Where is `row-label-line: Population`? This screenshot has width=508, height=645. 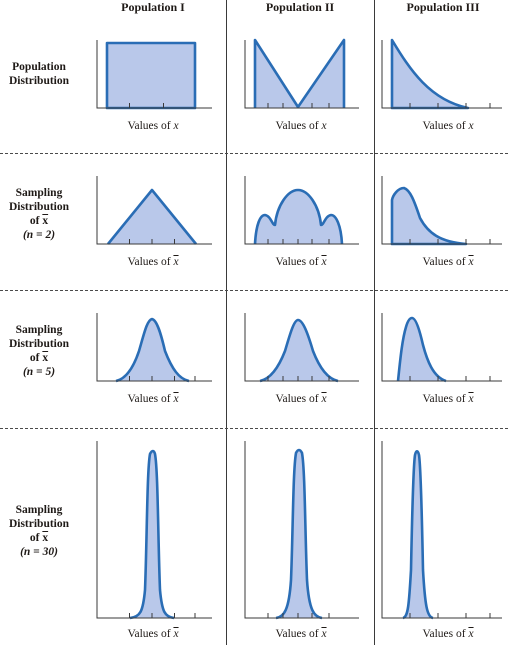 row-label-line: Population is located at coordinates (39, 67).